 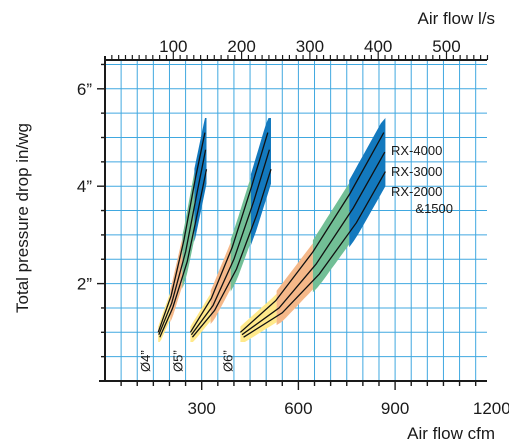 What do you see at coordinates (416, 191) in the screenshot?
I see `series-label: RX-2000` at bounding box center [416, 191].